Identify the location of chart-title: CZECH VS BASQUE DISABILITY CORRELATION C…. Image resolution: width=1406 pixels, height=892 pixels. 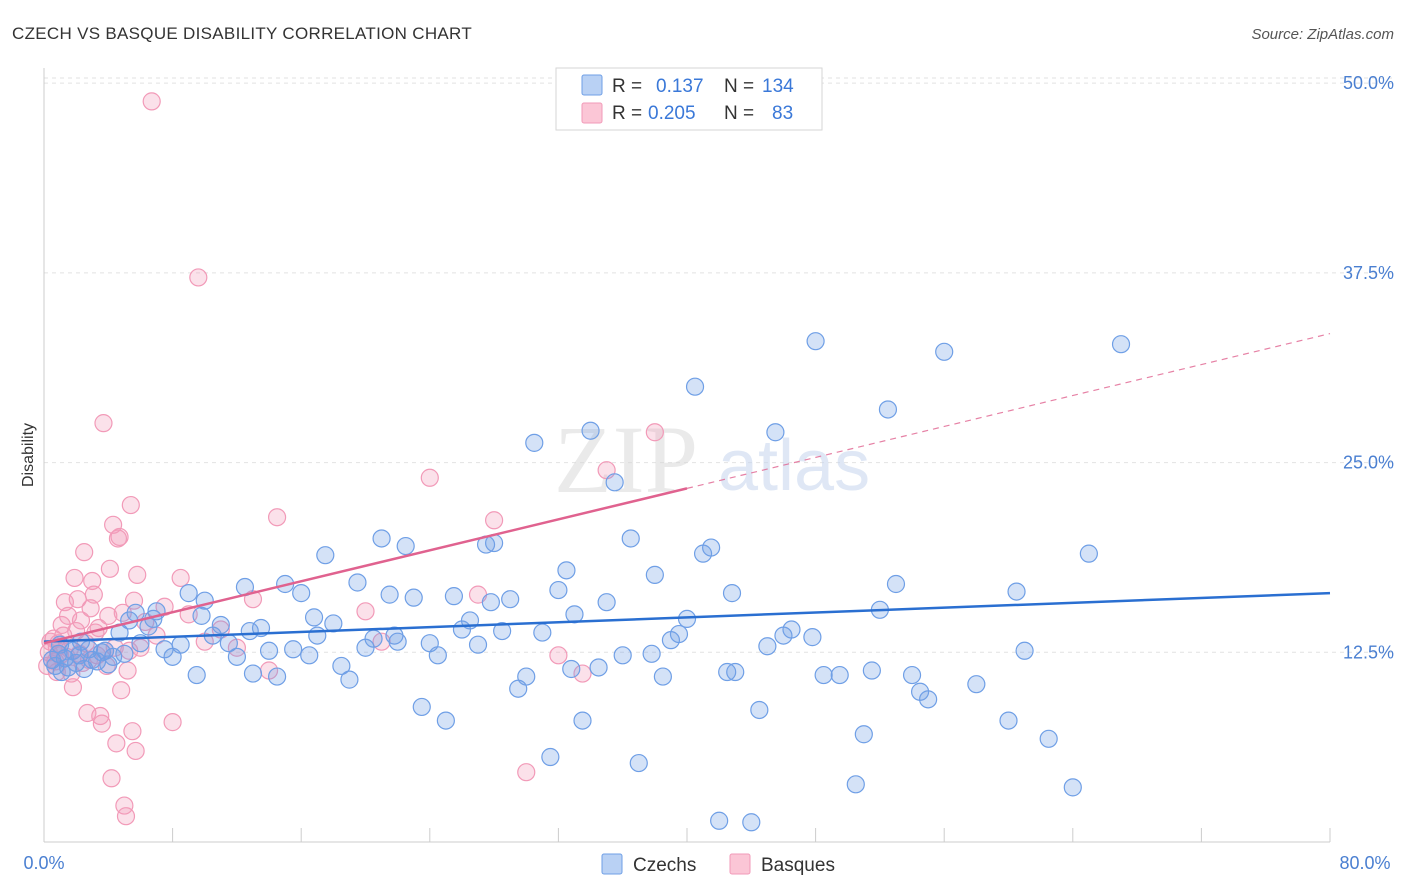
(242, 33).